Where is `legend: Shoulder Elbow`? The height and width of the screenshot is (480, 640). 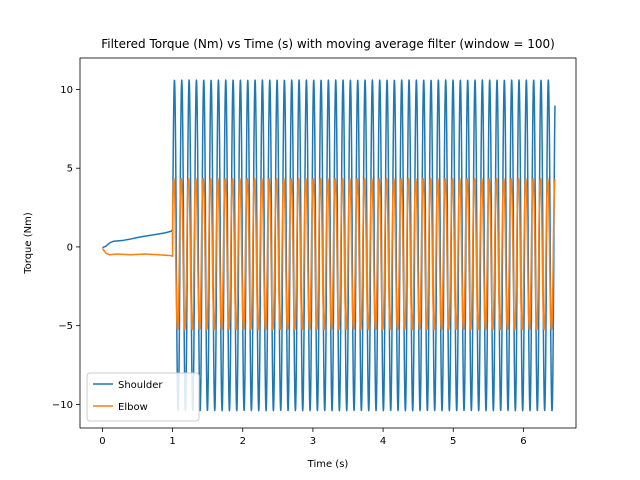 legend: Shoulder Elbow is located at coordinates (143, 397).